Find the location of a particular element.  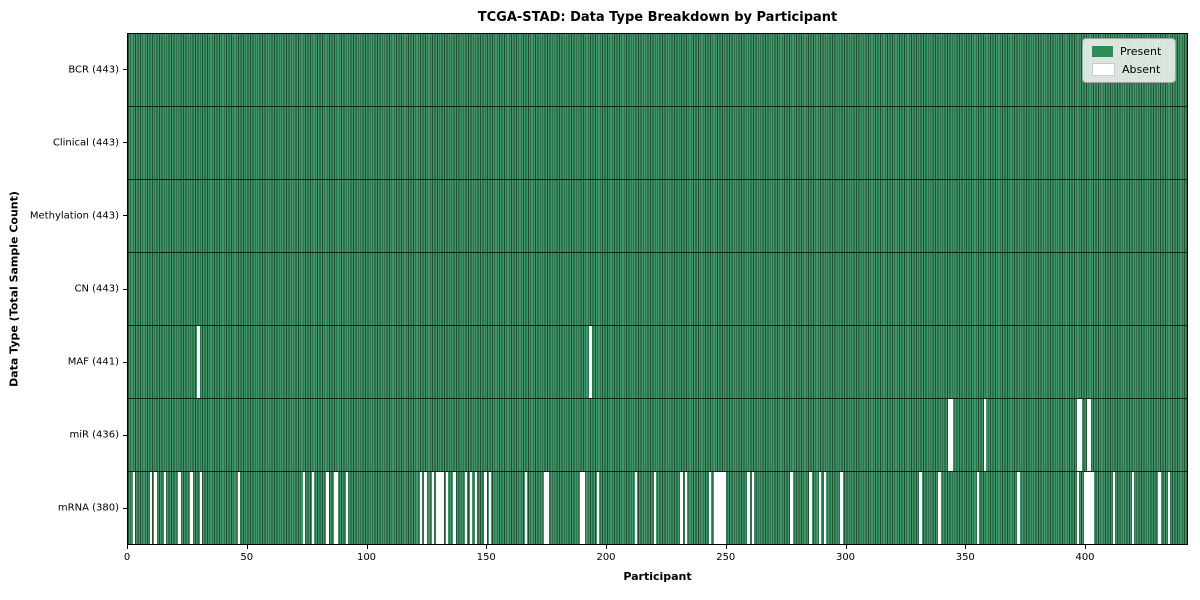

datatype-row-miR is located at coordinates (657, 435).